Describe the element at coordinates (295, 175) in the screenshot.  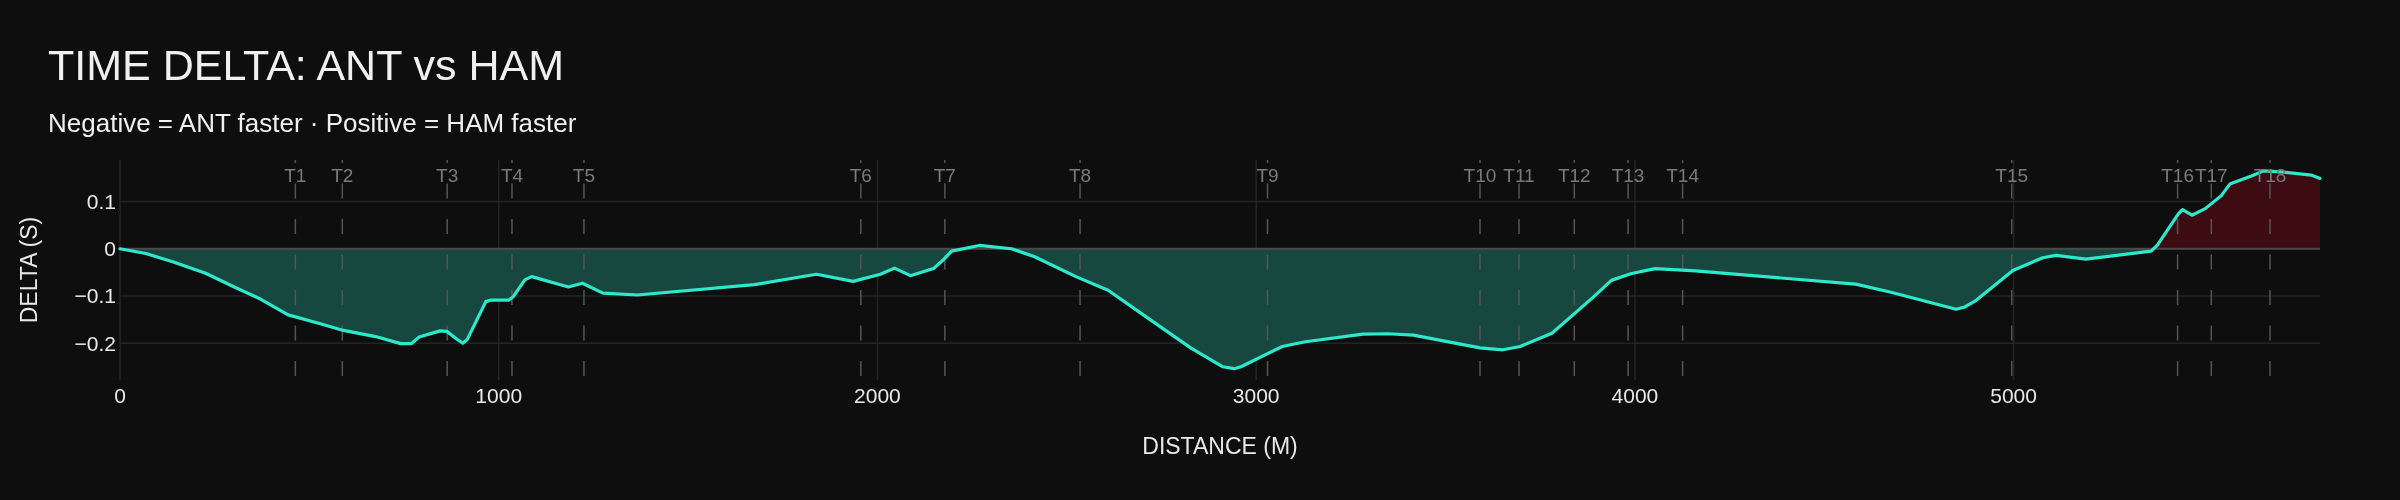
I see `ref-line-label: T1` at that location.